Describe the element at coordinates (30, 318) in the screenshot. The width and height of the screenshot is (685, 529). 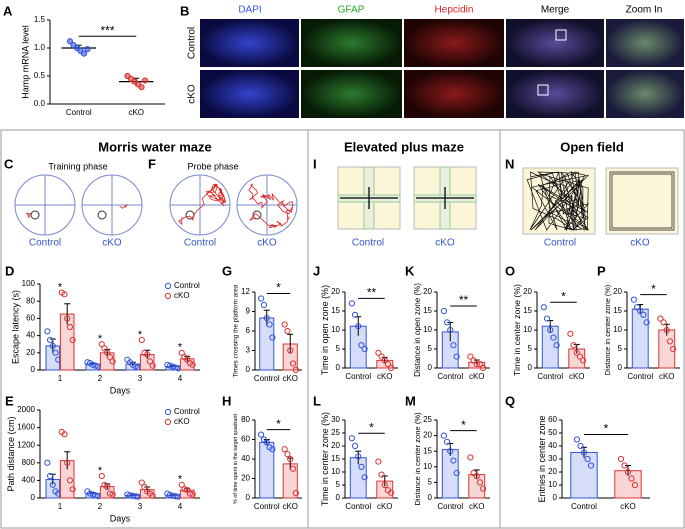
I see `y-tick-label: 60` at that location.